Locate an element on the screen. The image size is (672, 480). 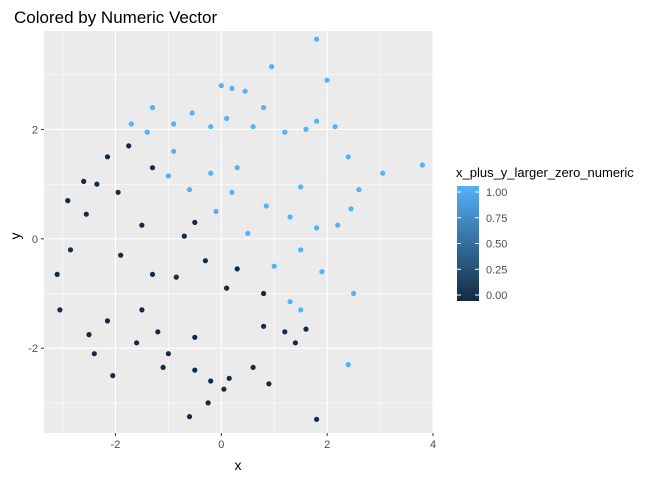
legend-label: 0.50 is located at coordinates (496, 245).